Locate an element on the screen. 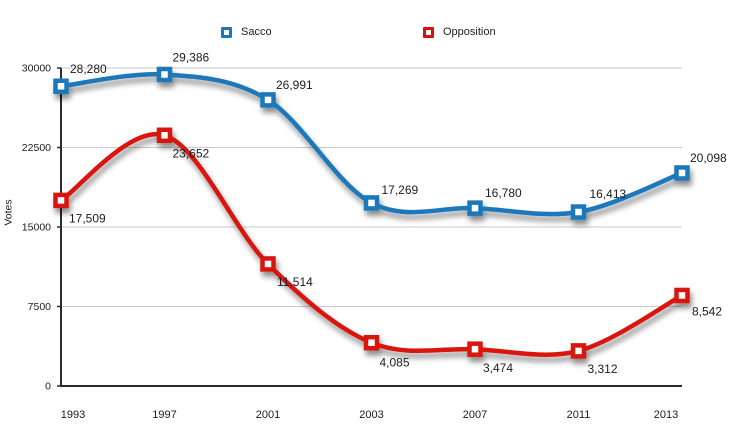 The height and width of the screenshot is (432, 740). y-tick-label: 7500 is located at coordinates (40, 307).